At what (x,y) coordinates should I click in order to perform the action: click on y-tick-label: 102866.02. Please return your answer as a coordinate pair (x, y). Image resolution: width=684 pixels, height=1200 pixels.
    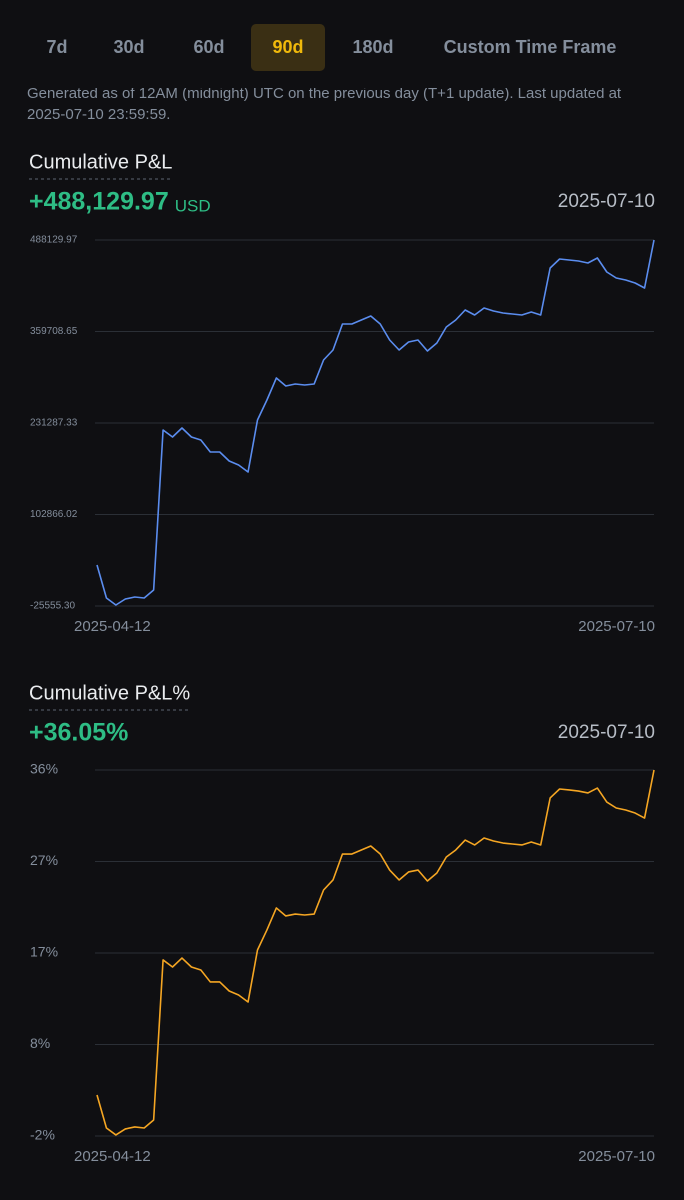
    Looking at the image, I should click on (54, 514).